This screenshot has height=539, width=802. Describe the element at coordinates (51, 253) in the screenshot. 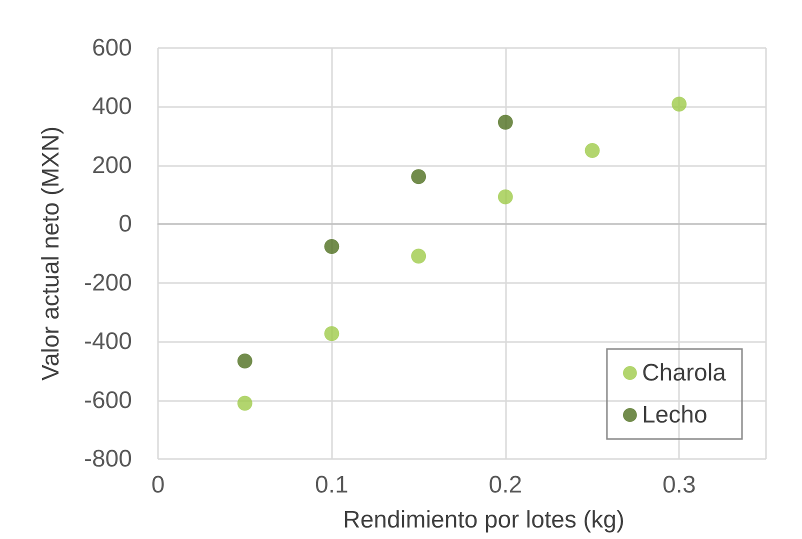

I see `y-axis-title: Valor actual neto (MXN)` at that location.